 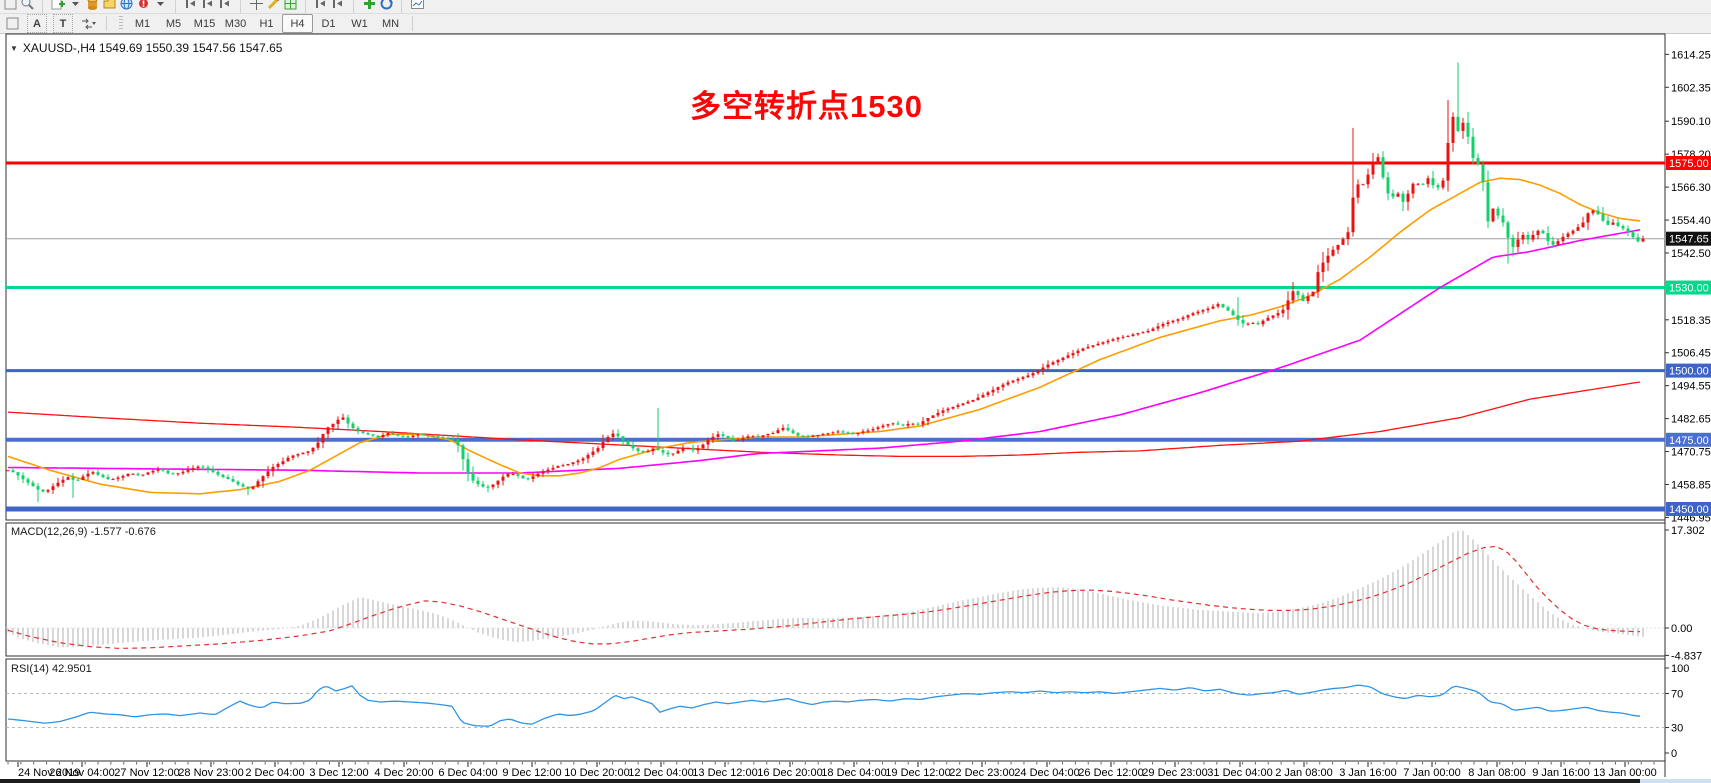 What do you see at coordinates (1561, 773) in the screenshot?
I see `time-label: 9 Jan 16:00` at bounding box center [1561, 773].